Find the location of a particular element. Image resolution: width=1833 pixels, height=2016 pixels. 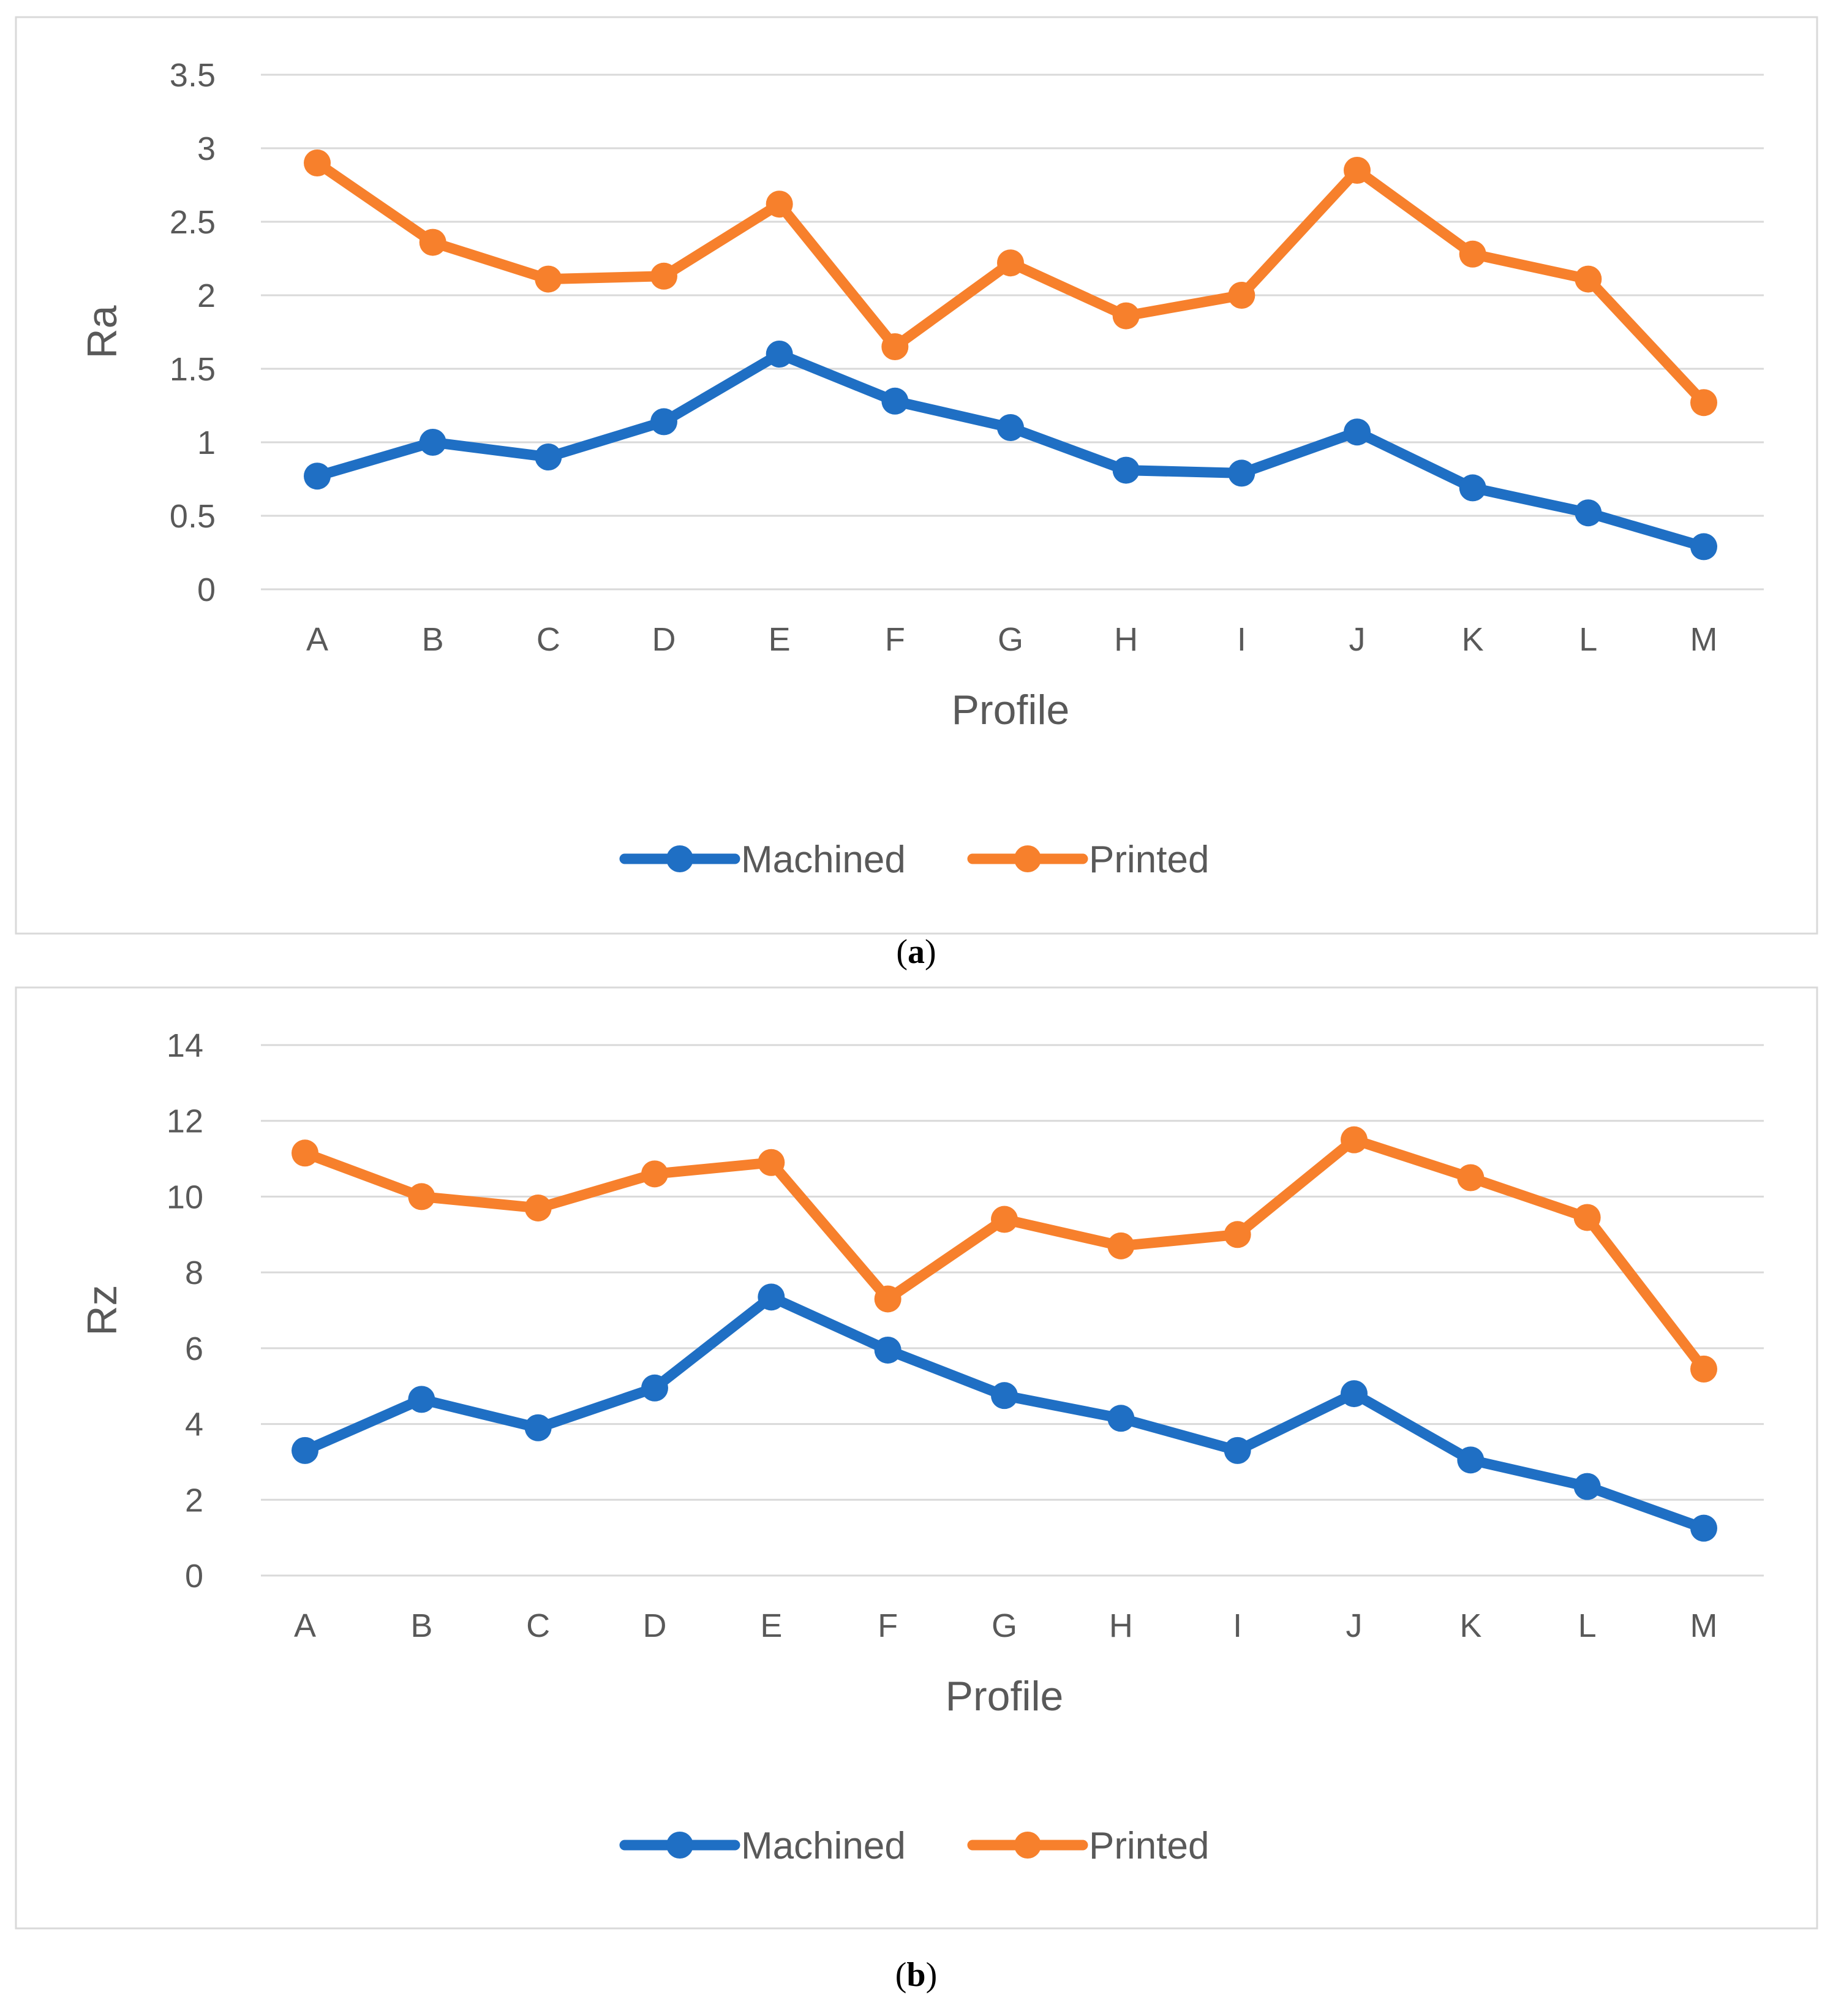

y-tick-label: 10 is located at coordinates (185, 1197).